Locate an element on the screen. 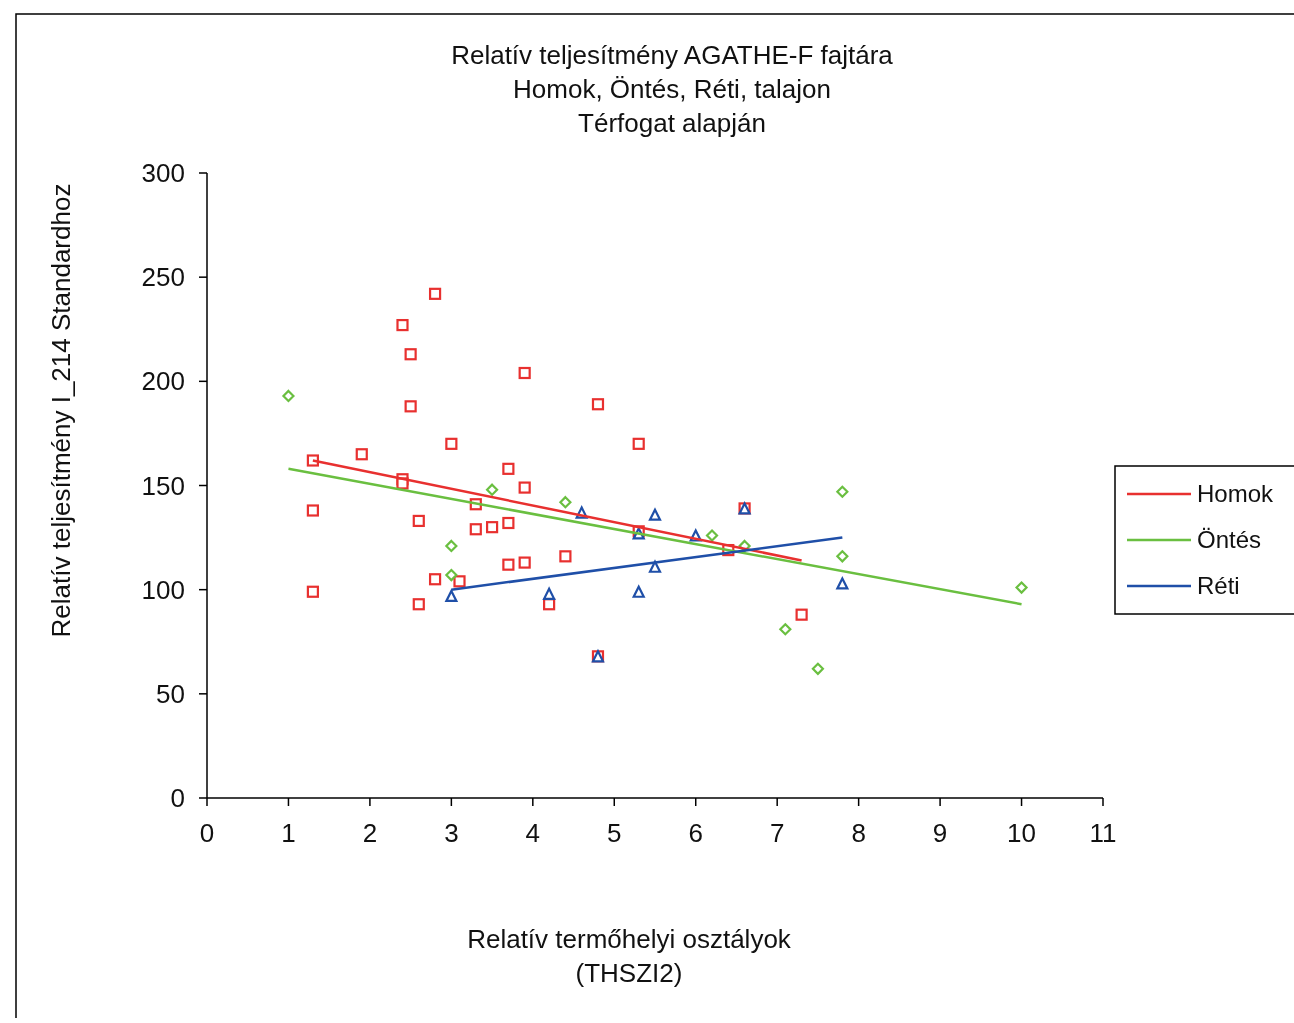 This screenshot has width=1294, height=1023. x-tick-label: 10 is located at coordinates (1022, 833).